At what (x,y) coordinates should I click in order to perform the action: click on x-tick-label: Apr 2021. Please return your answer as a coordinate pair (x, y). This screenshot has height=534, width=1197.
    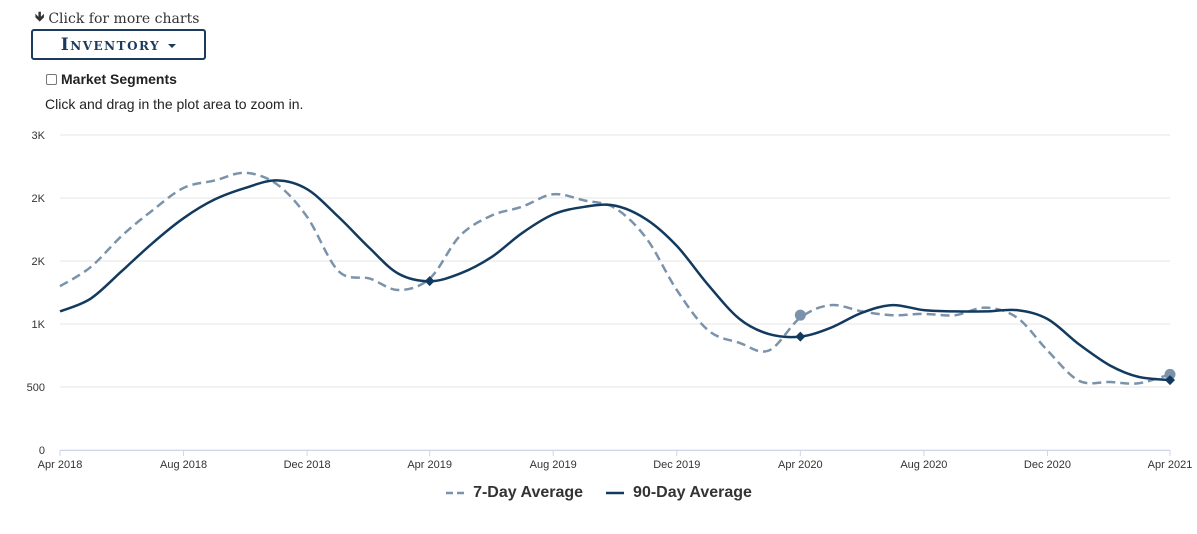
    Looking at the image, I should click on (1170, 465).